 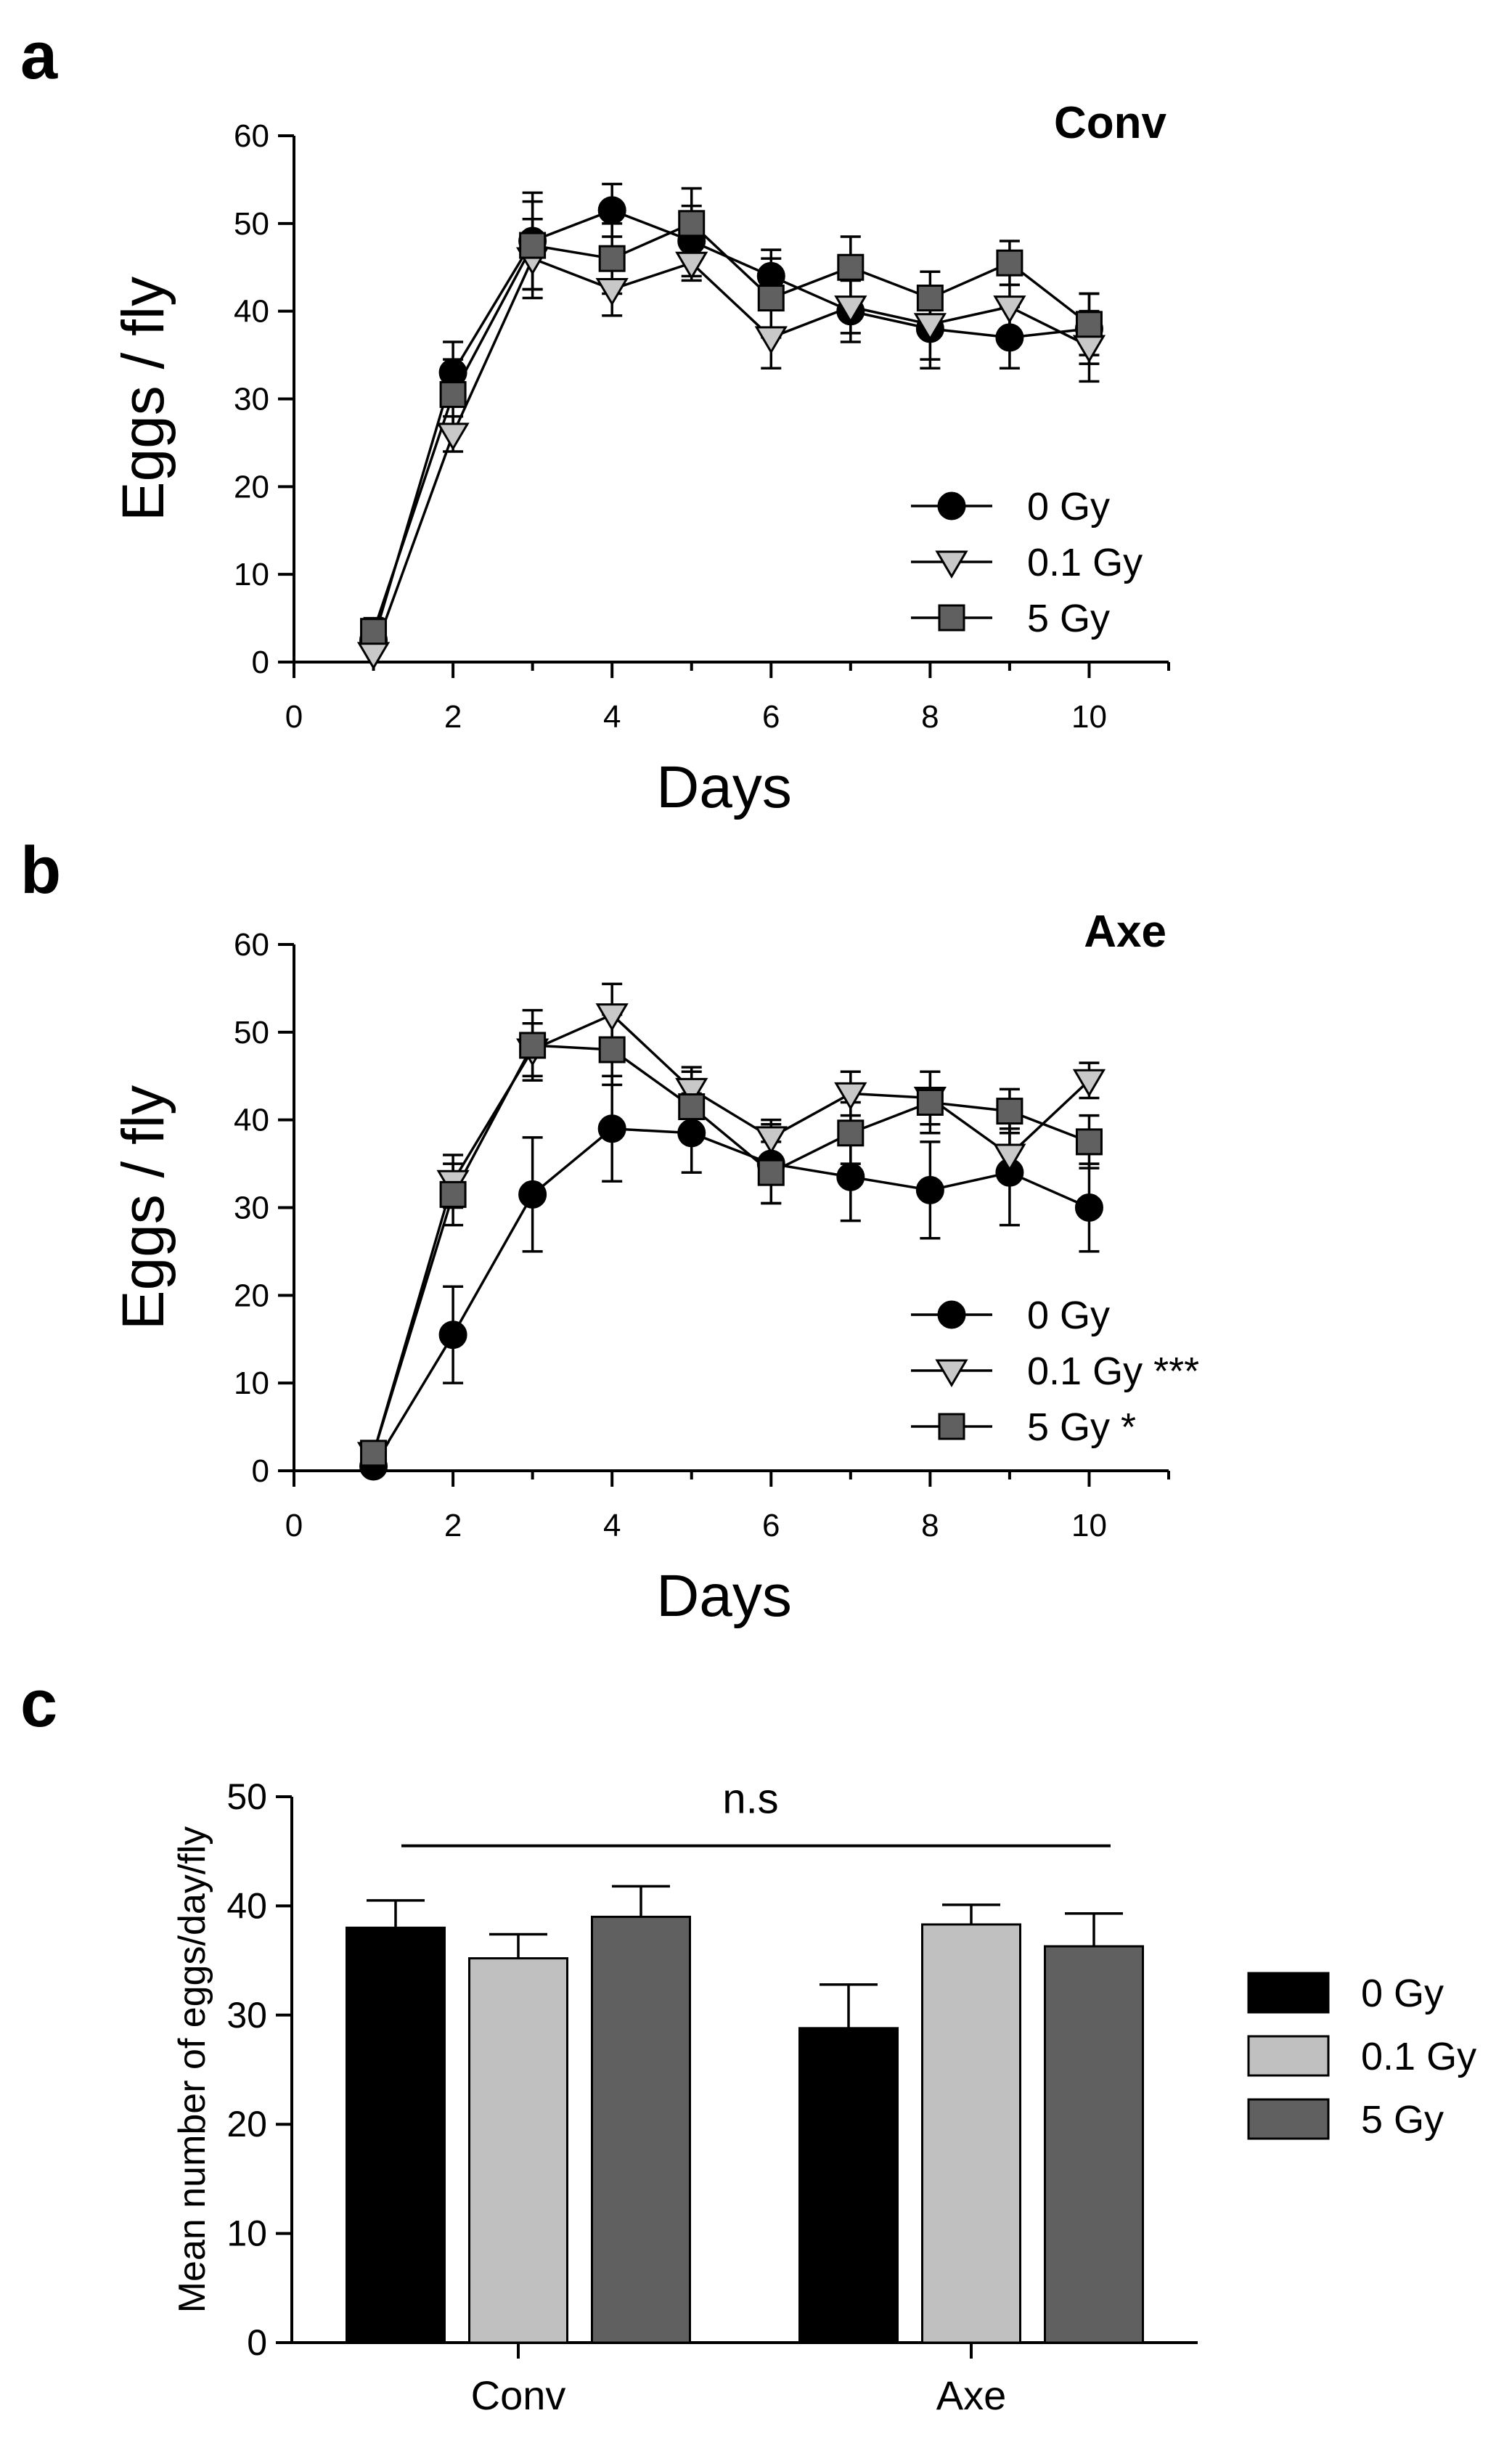 What do you see at coordinates (396, 2135) in the screenshot?
I see `chart-c-bar-conv-0-gy` at bounding box center [396, 2135].